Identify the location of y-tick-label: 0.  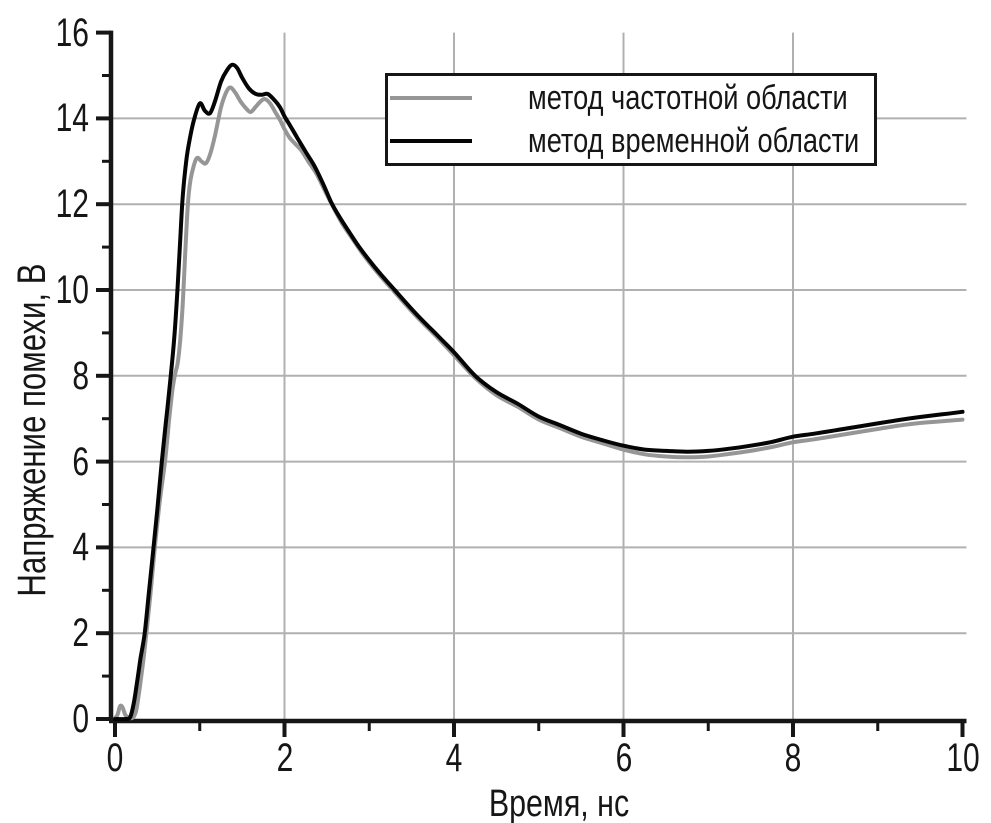
(80, 719).